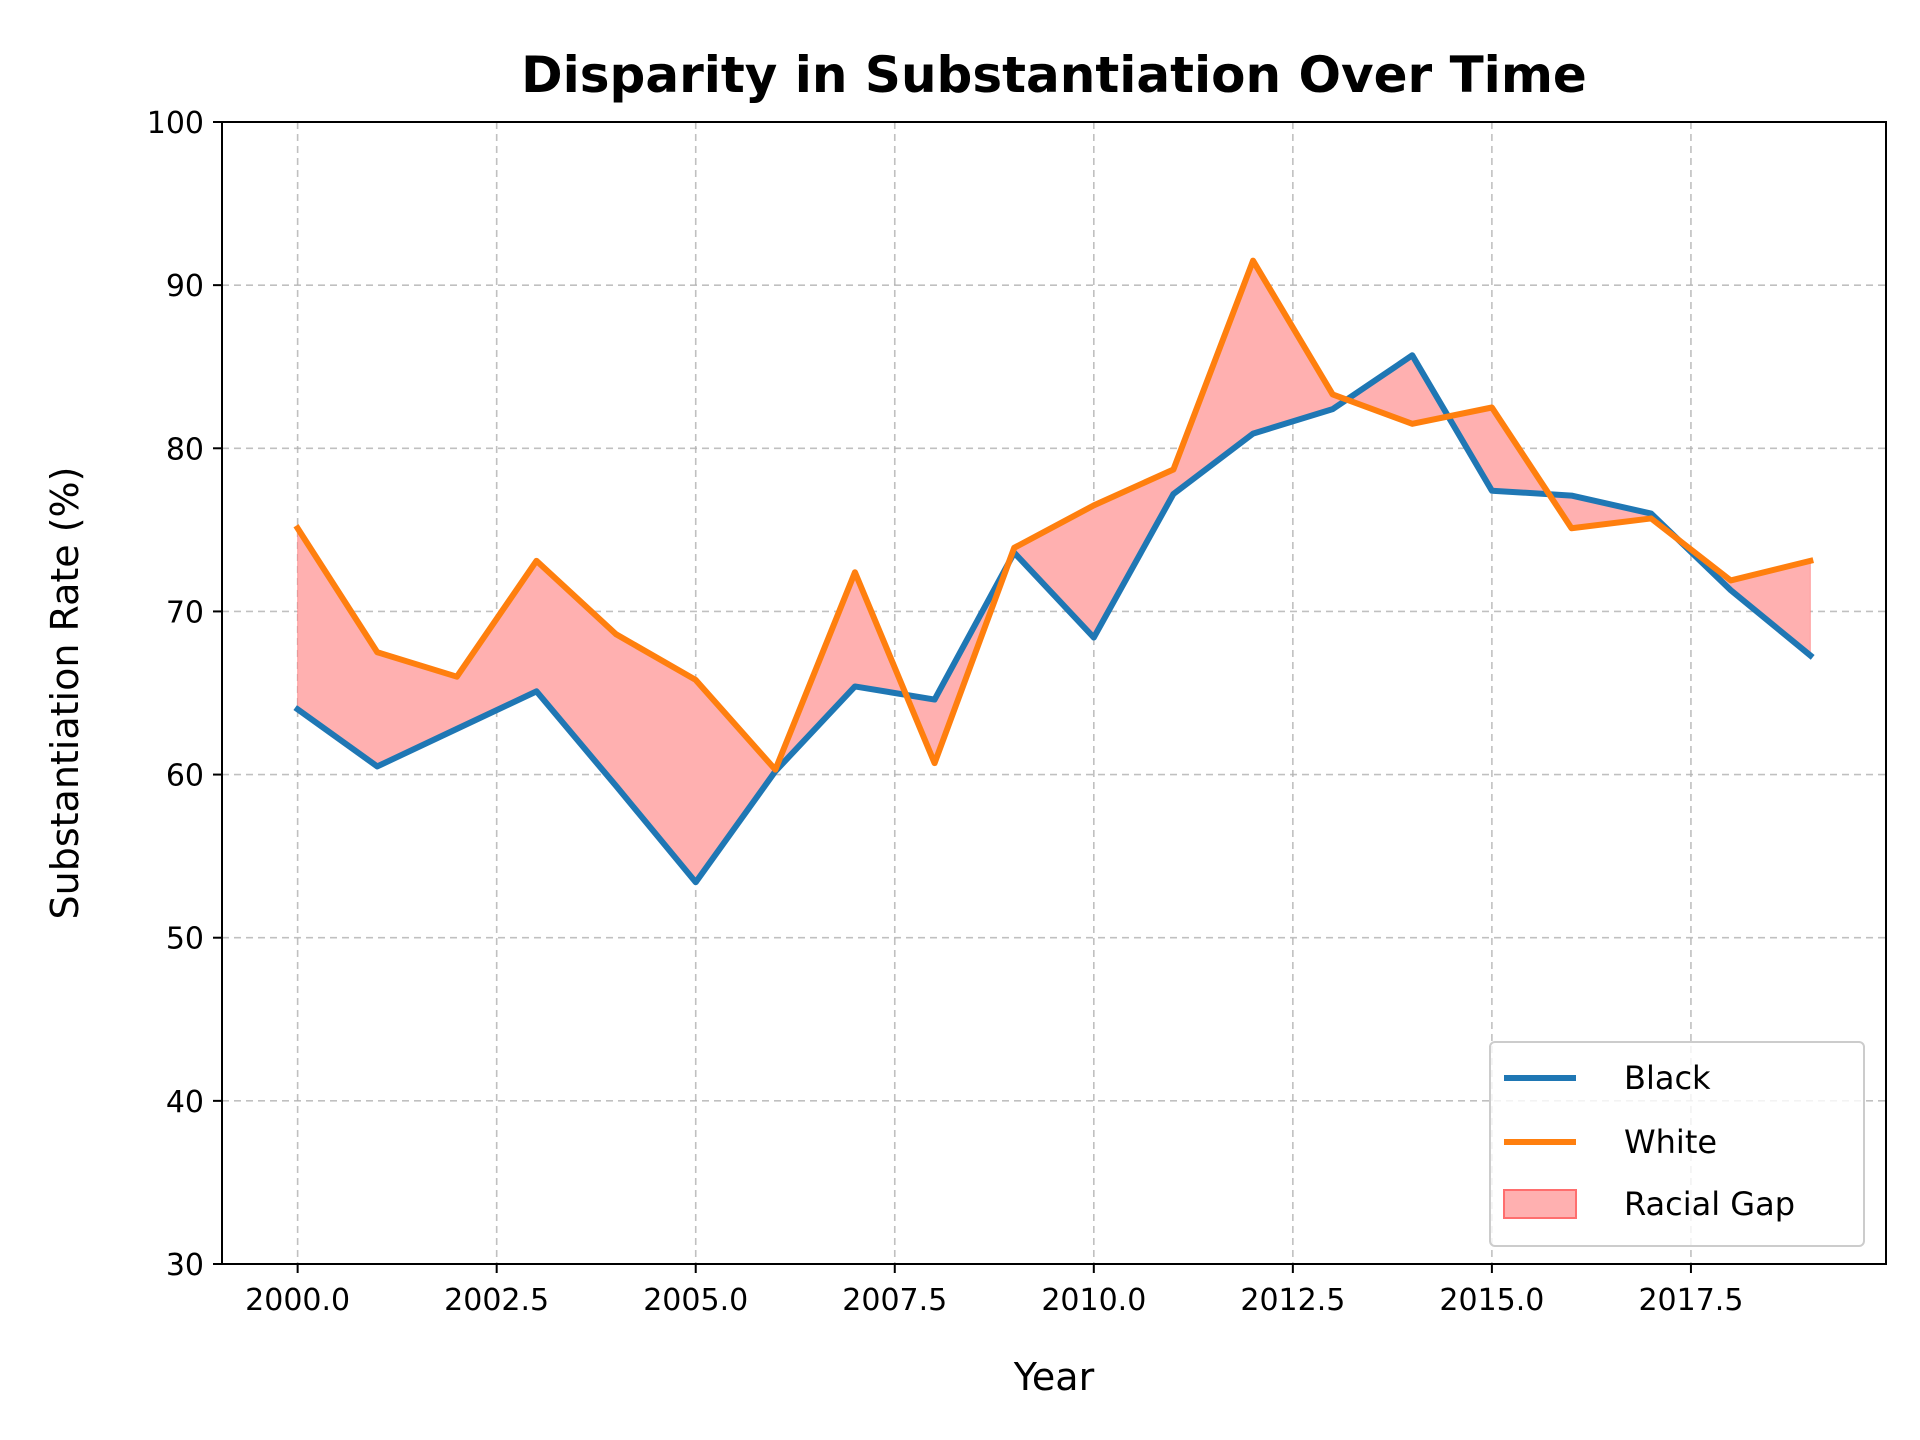 The image size is (1920, 1440). What do you see at coordinates (1667, 1078) in the screenshot?
I see `legend-label-black: Black` at bounding box center [1667, 1078].